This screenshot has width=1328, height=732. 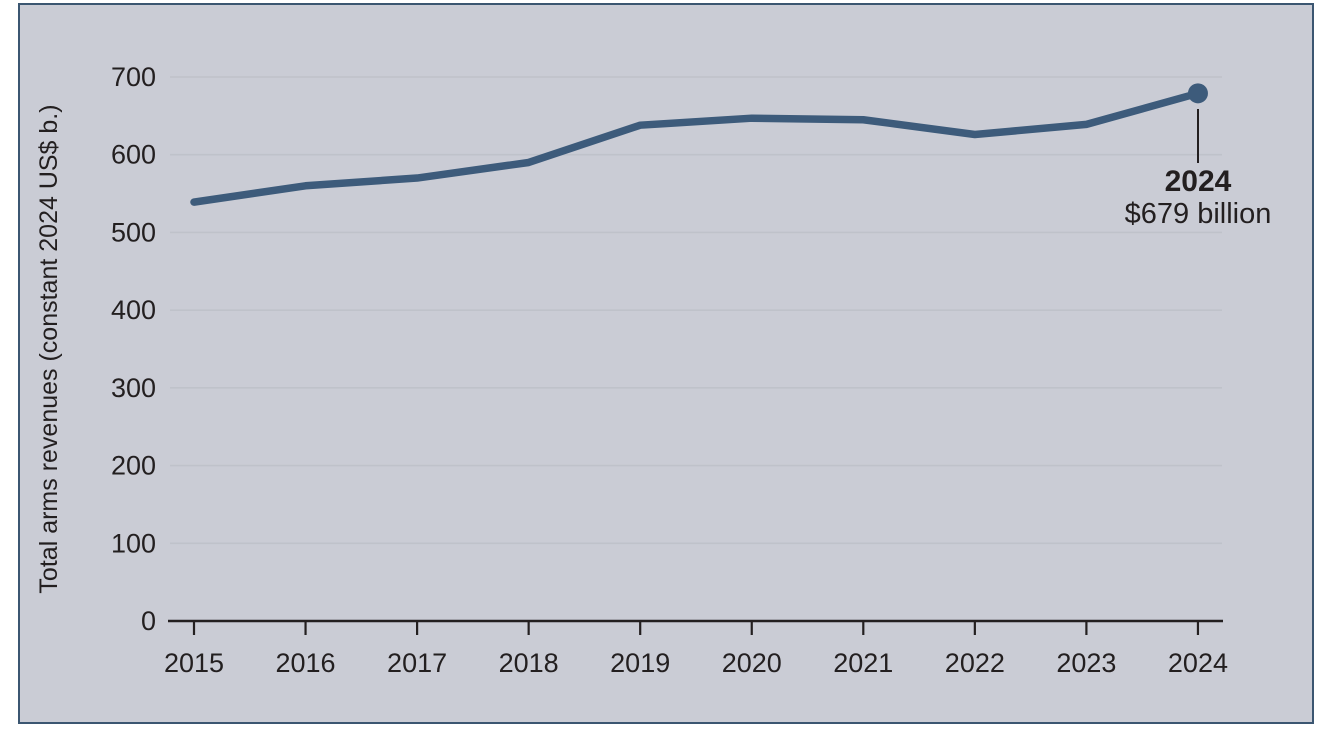 I want to click on y-axis-tick-label: 300, so click(x=133, y=388).